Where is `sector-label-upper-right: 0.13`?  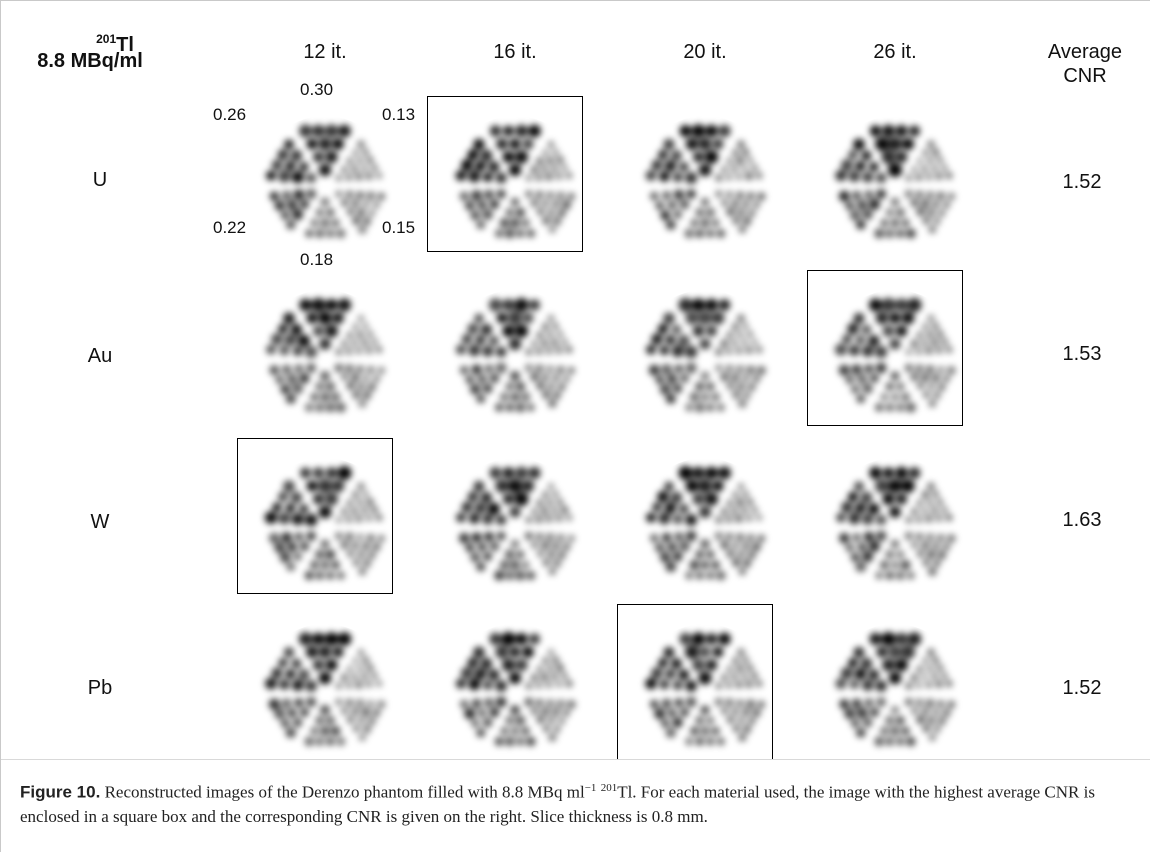
sector-label-upper-right: 0.13 is located at coordinates (399, 114).